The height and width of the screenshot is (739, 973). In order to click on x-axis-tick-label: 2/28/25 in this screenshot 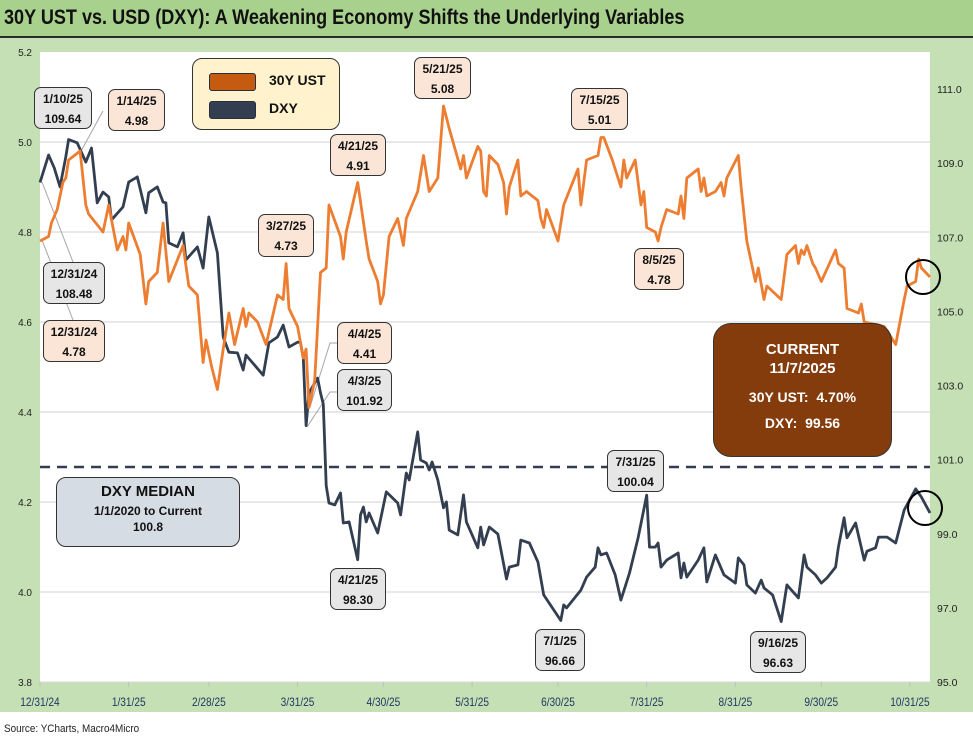, I will do `click(209, 702)`.